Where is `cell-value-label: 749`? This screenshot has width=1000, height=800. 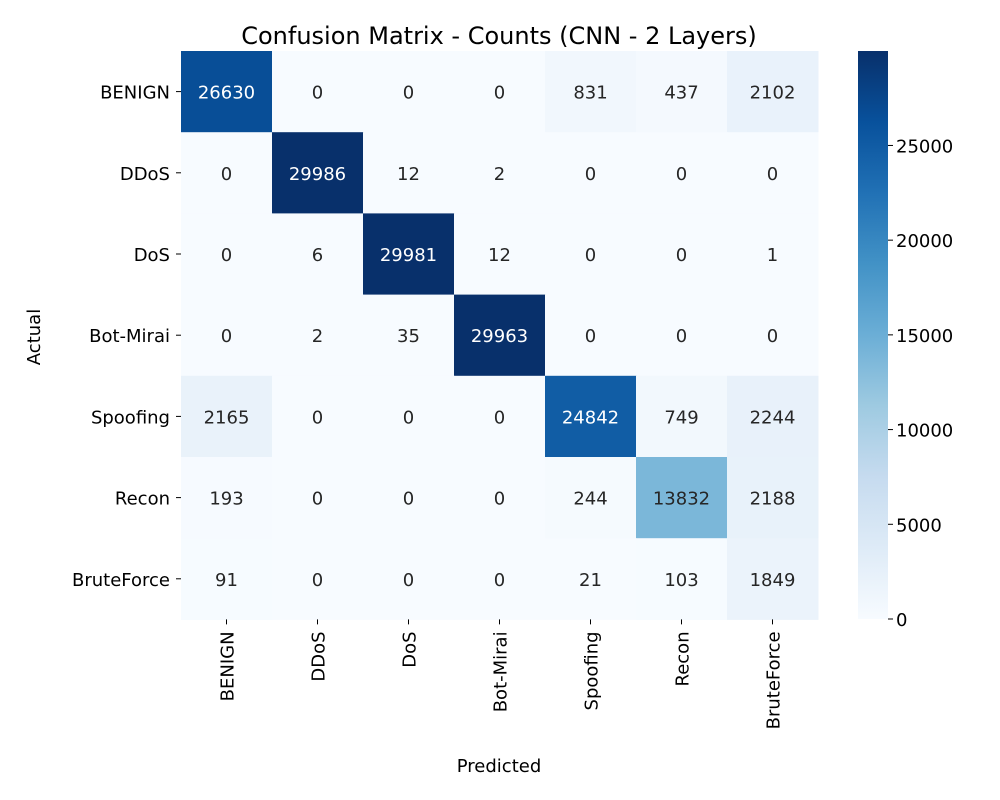
cell-value-label: 749 is located at coordinates (681, 417).